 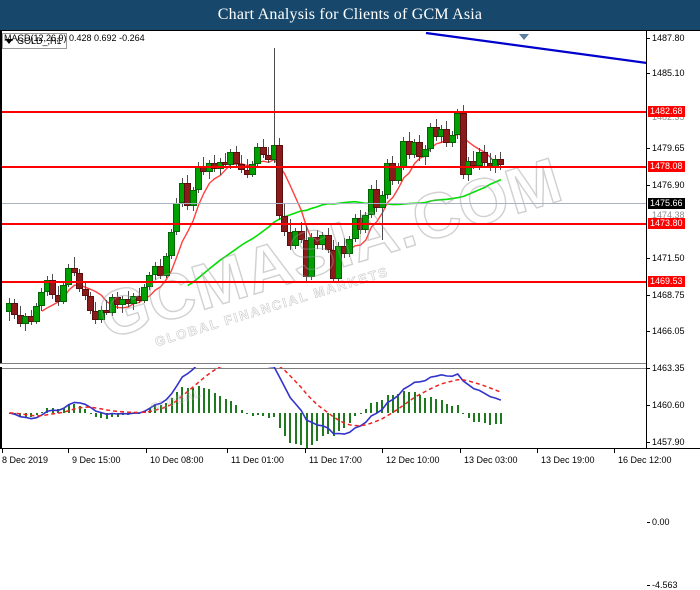 What do you see at coordinates (177, 460) in the screenshot?
I see `time-axis-label: 10 Dec 08:00` at bounding box center [177, 460].